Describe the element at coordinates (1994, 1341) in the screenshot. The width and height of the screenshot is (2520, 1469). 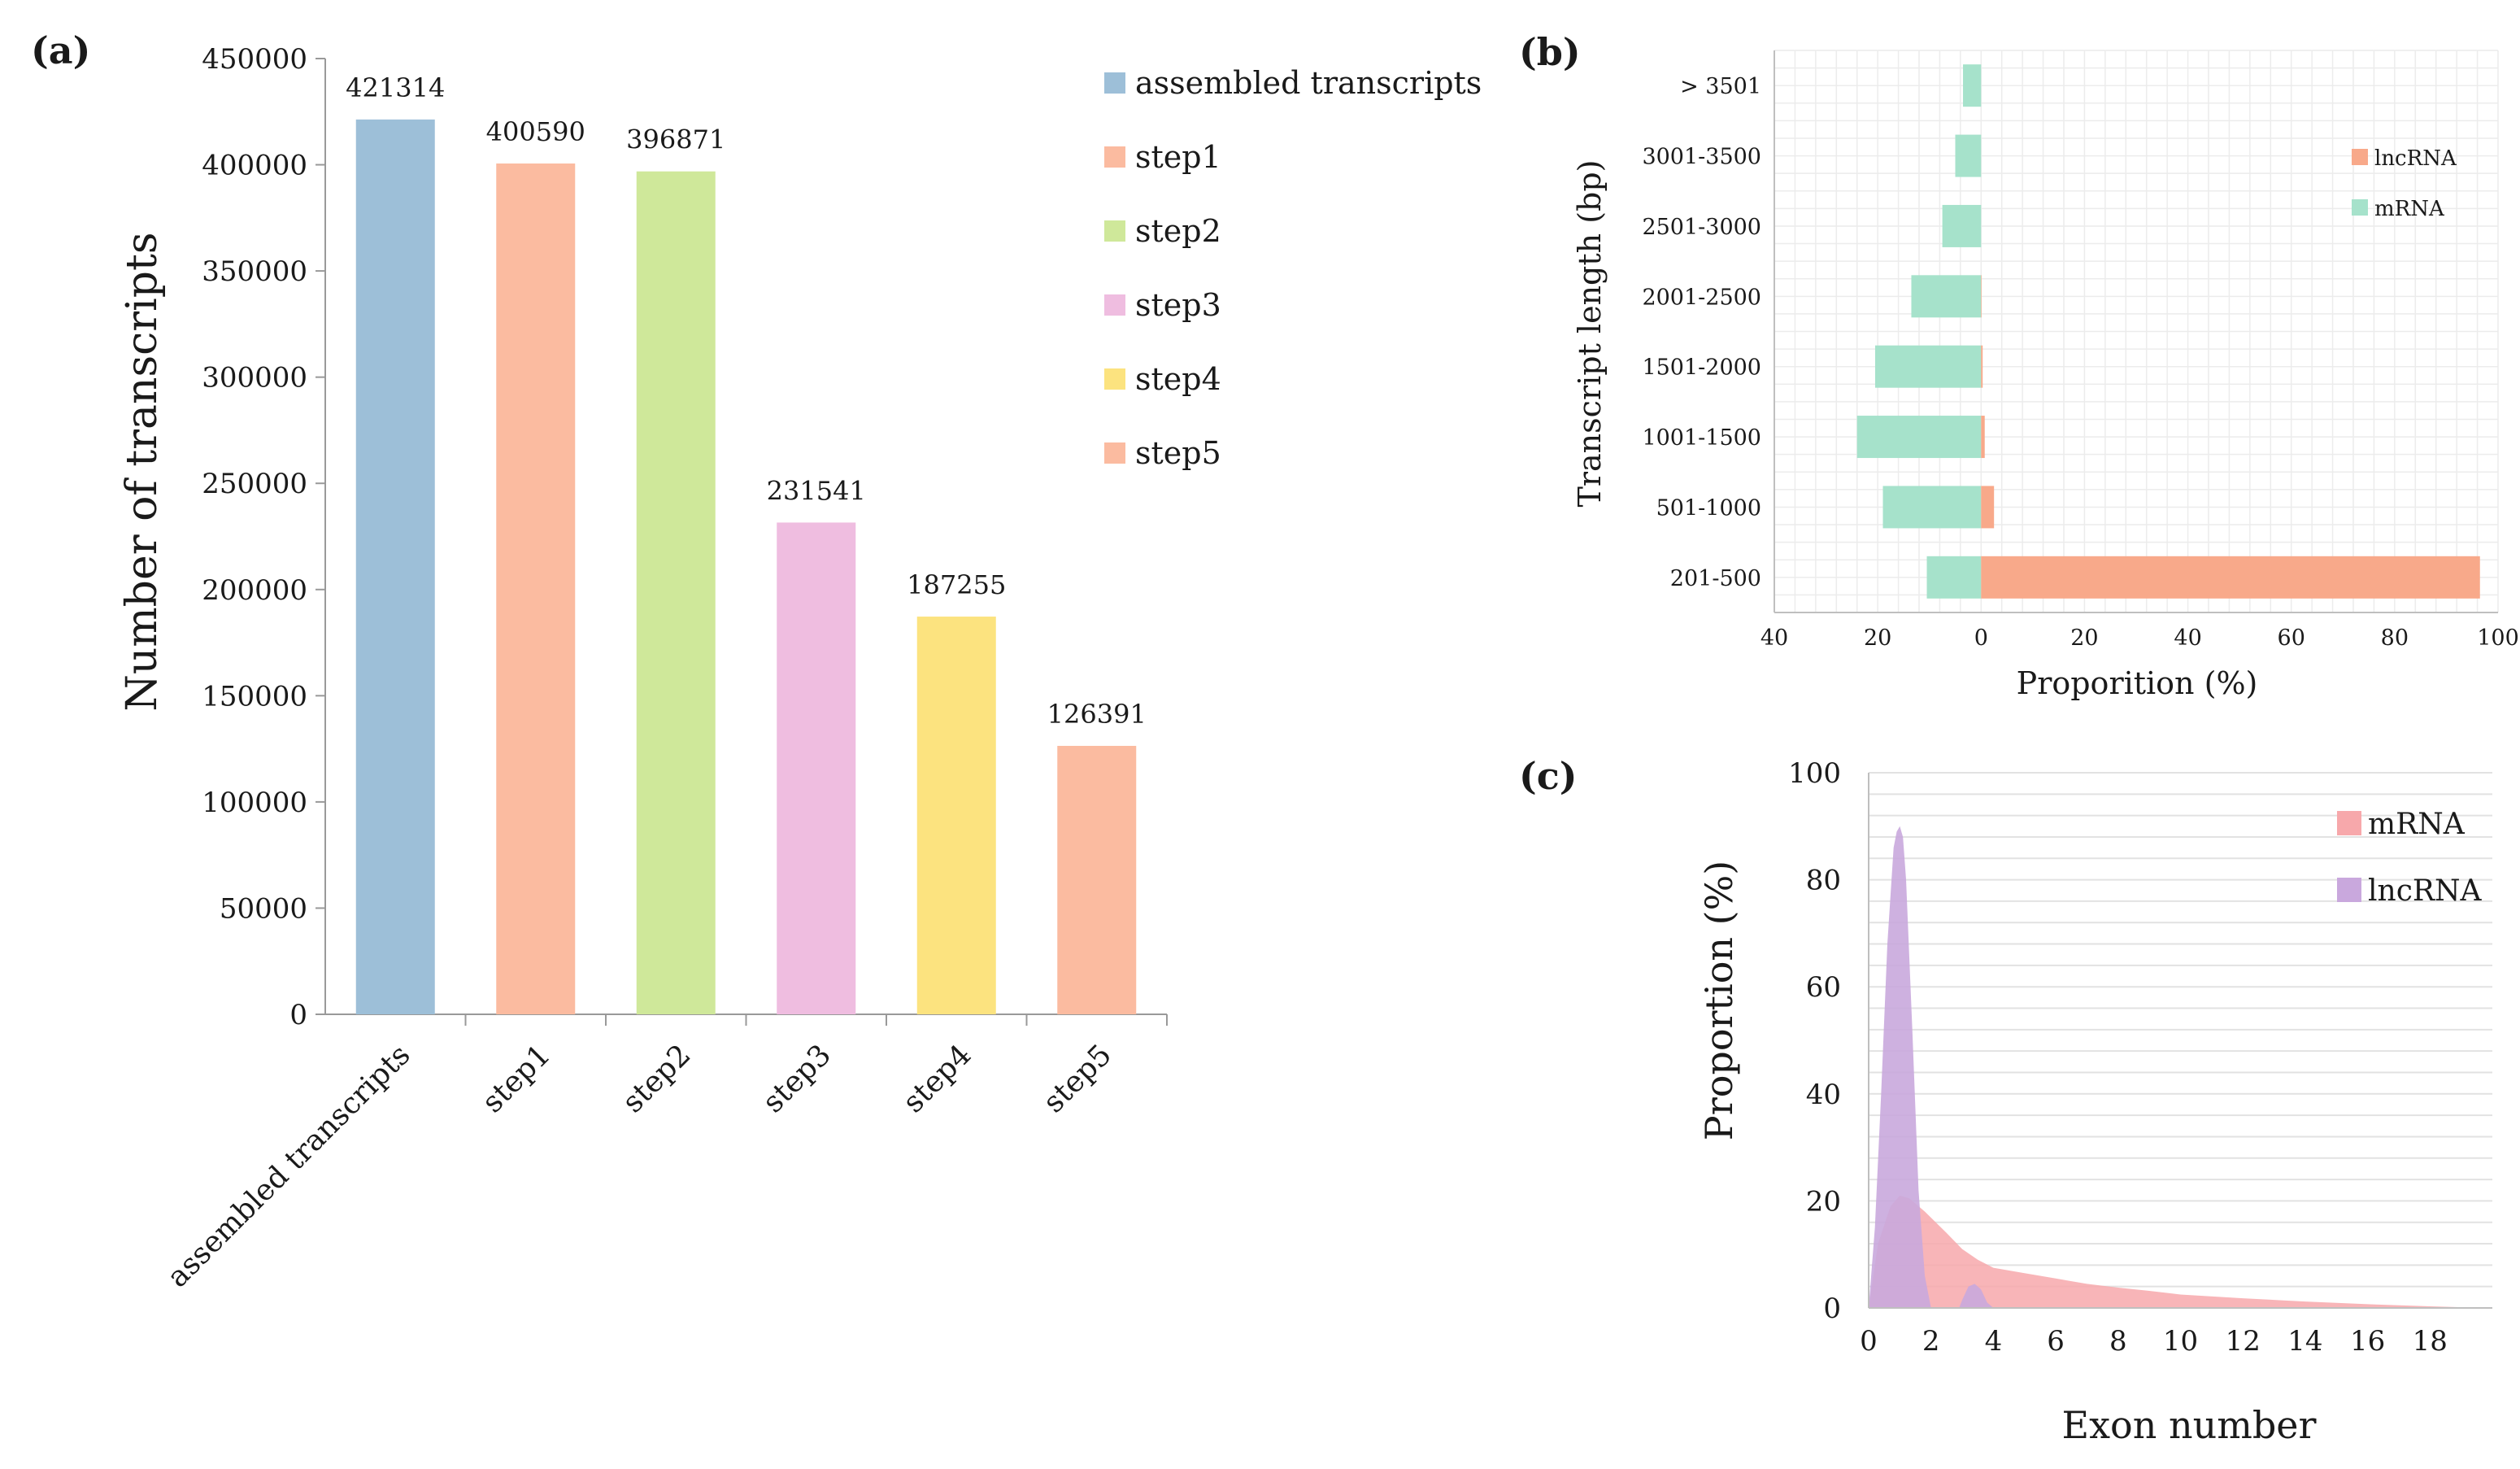
I see `chart-c-x-tick-label: 4` at that location.